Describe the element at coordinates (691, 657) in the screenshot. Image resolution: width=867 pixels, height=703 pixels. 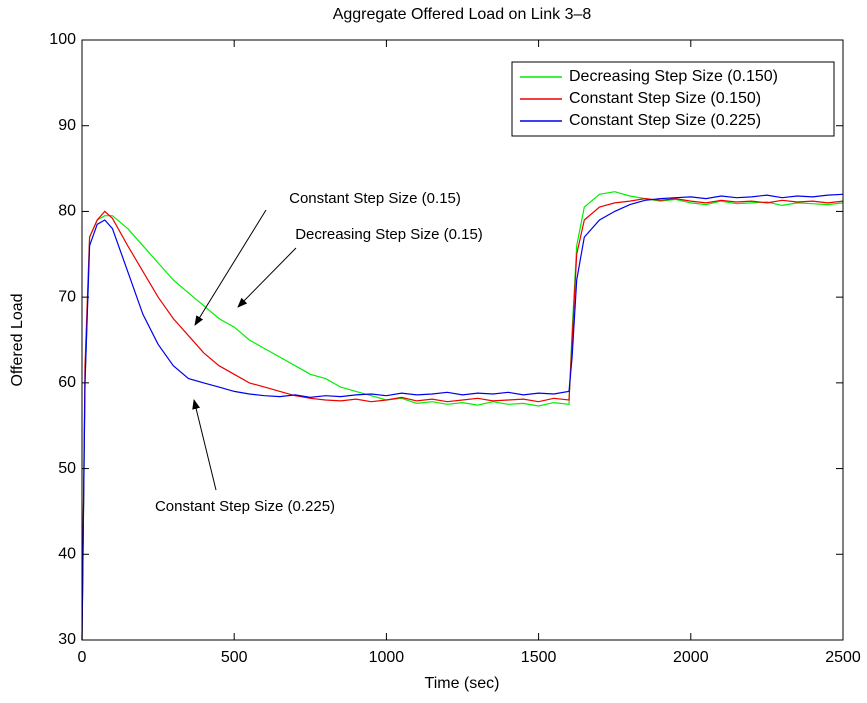
I see `x-tick-label: 2000` at that location.